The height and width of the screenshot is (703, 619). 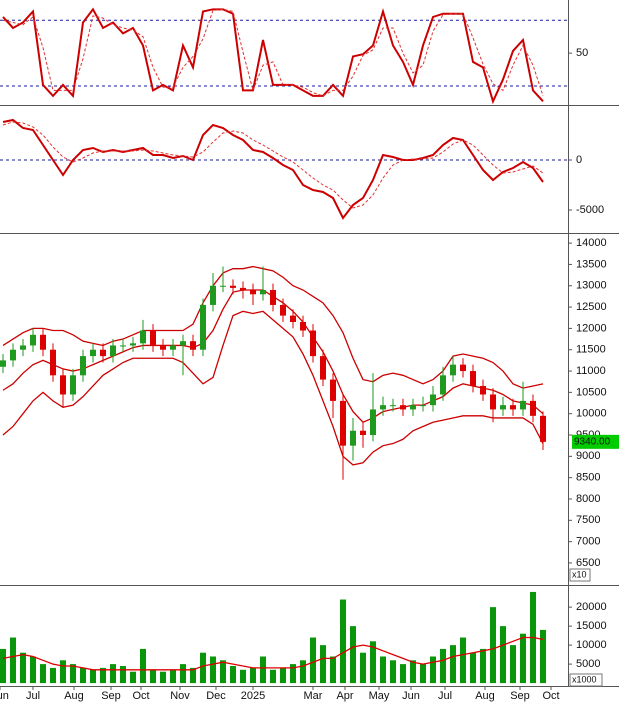 I want to click on y-tick-label: 20000, so click(x=591, y=607).